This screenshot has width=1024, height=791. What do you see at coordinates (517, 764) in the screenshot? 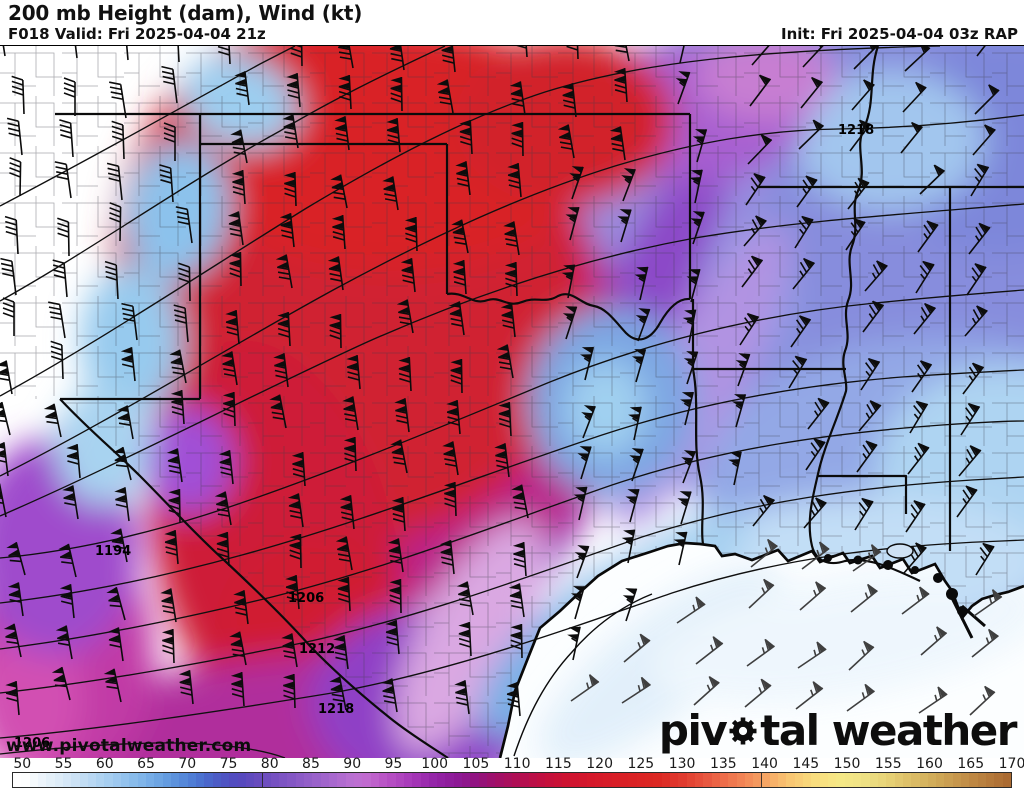
I see `colorbar-tick-label: 110` at bounding box center [517, 764].